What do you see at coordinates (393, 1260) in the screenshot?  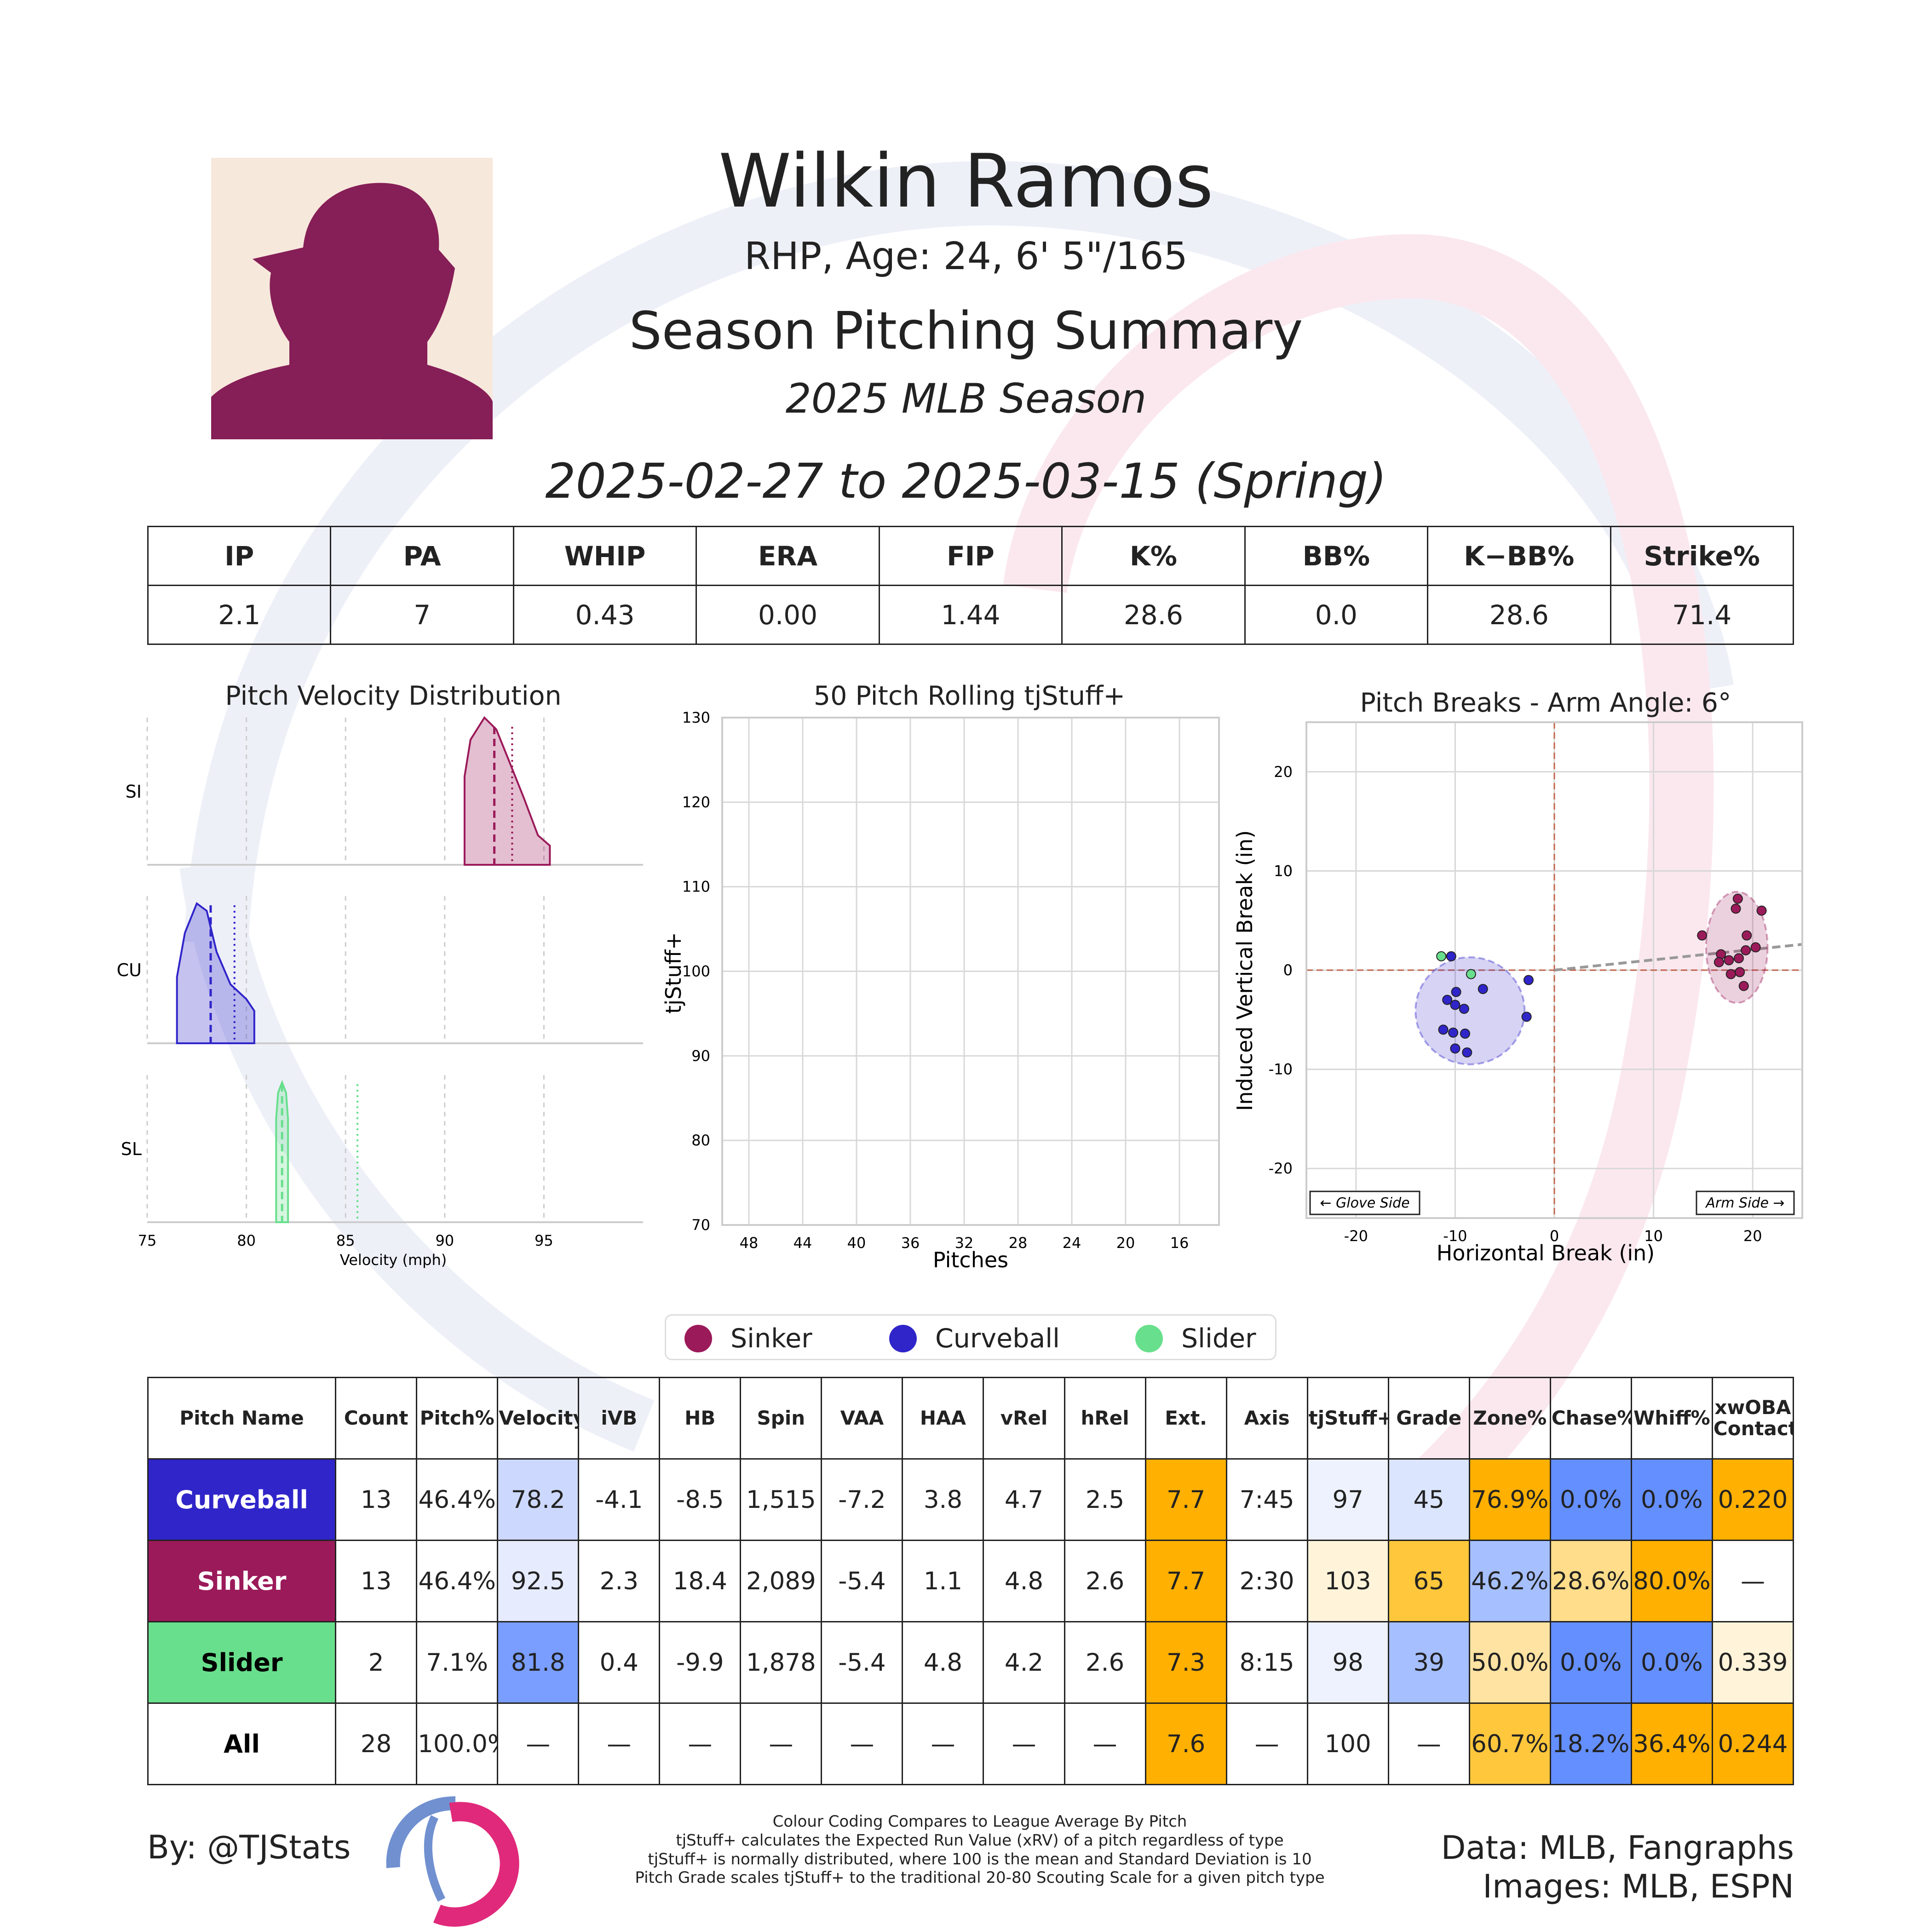 I see `velocity-x-label: Velocity (mph)` at bounding box center [393, 1260].